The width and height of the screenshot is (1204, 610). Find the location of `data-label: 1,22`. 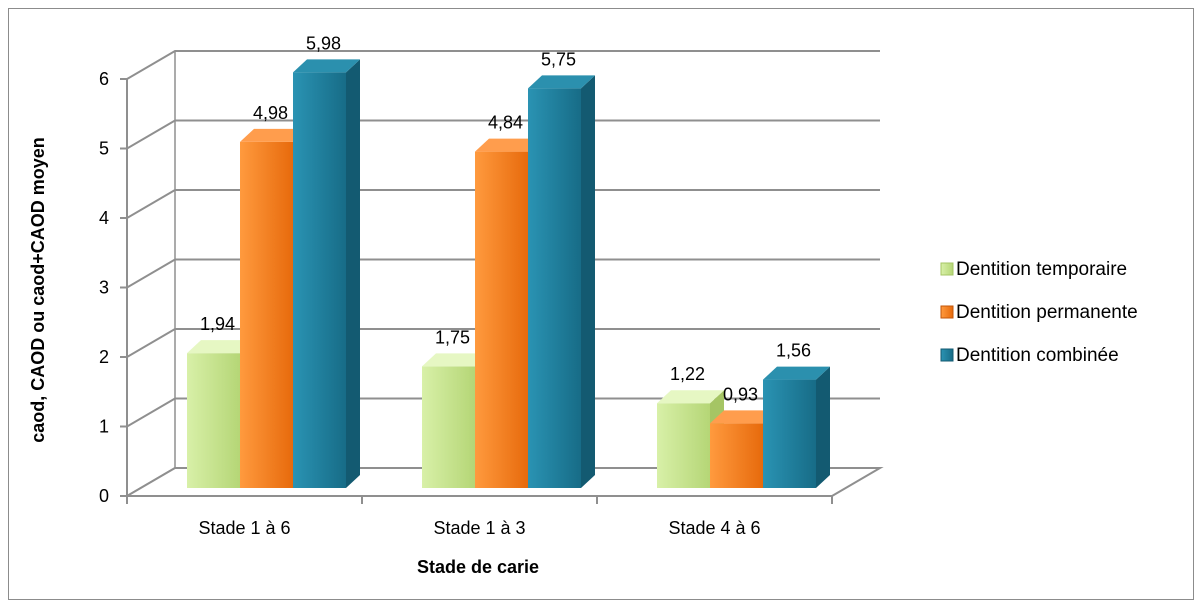

data-label: 1,22 is located at coordinates (687, 374).